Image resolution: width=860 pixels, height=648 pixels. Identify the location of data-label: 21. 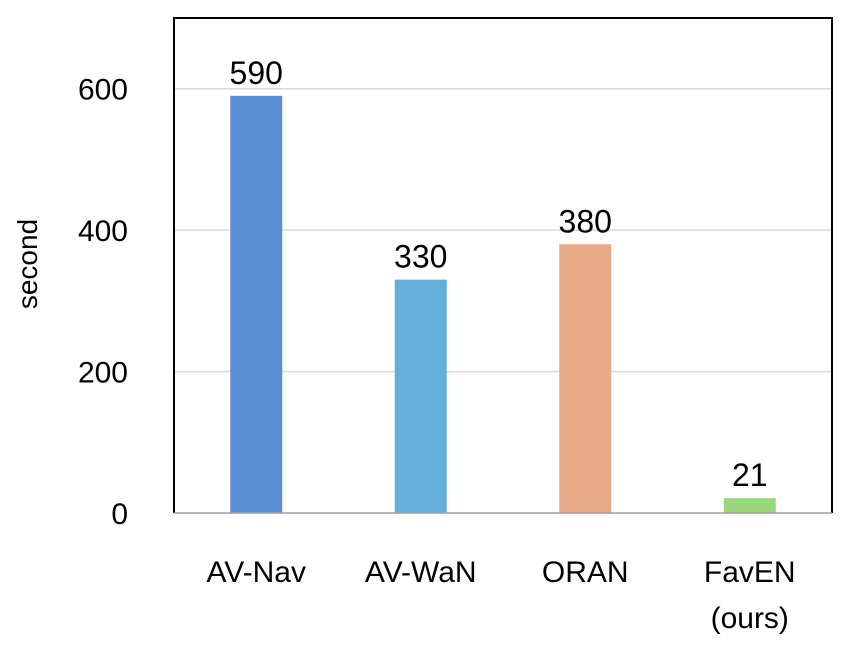
(750, 475).